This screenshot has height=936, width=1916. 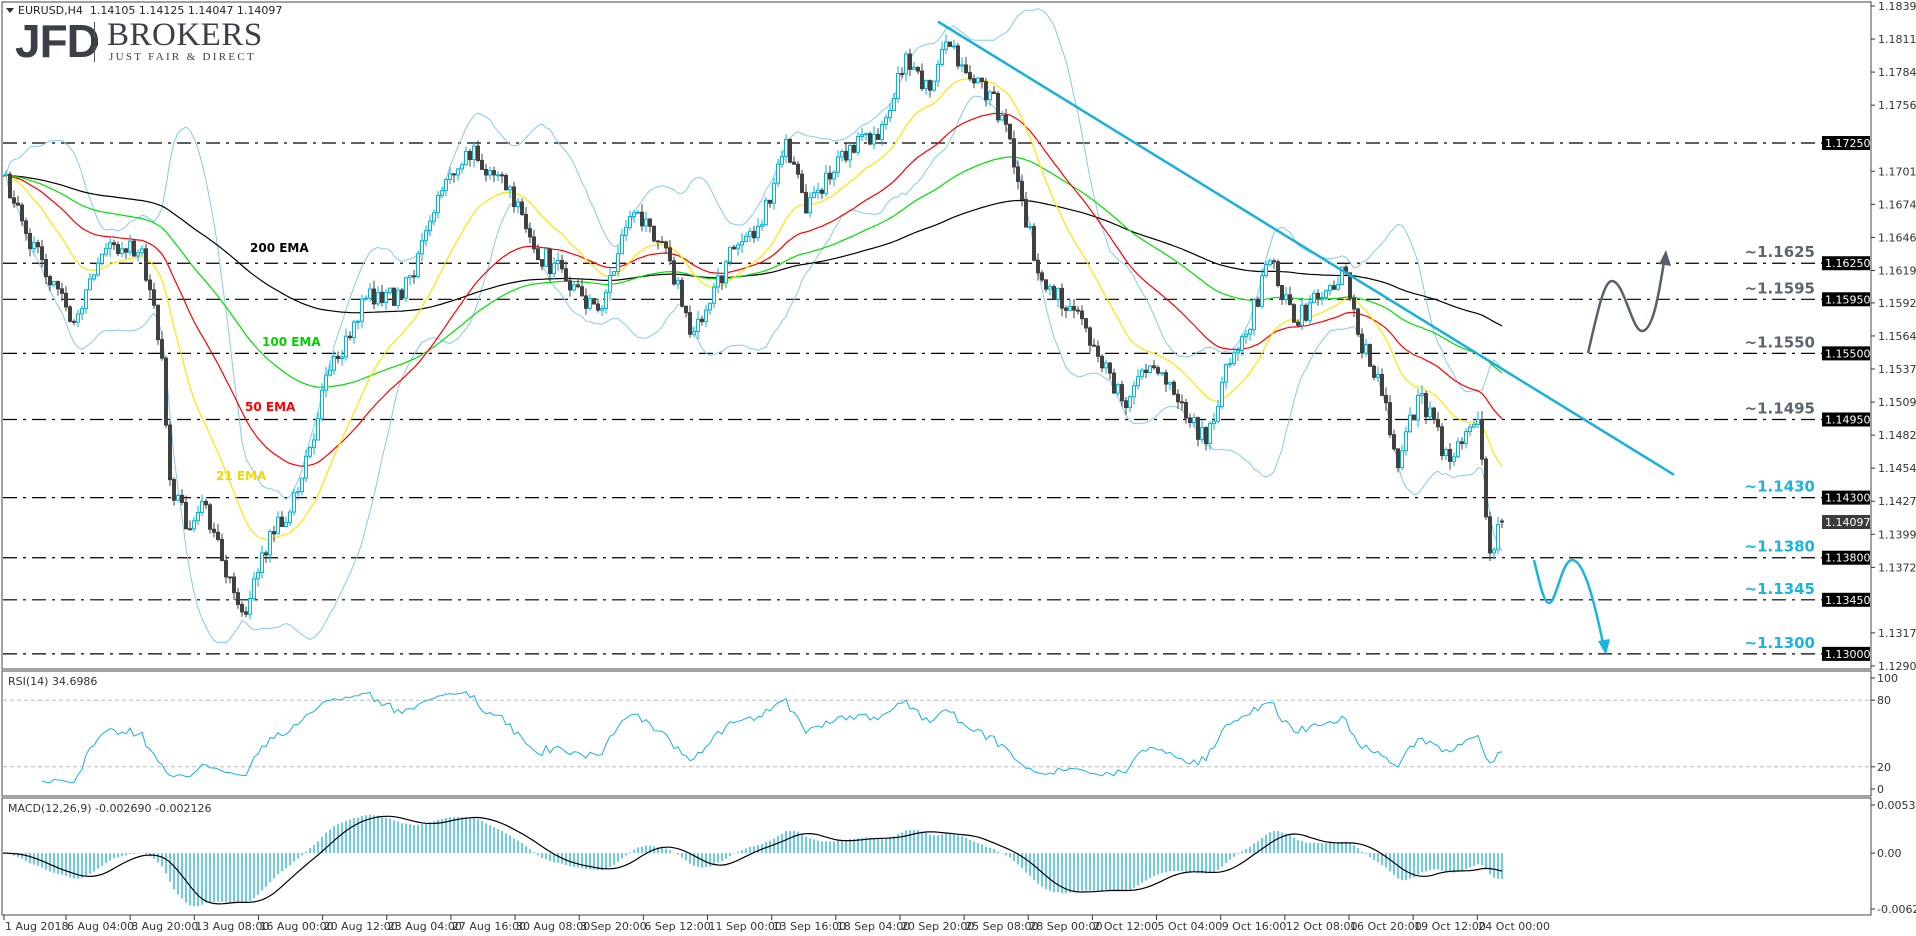 I want to click on price-tick-label: 1.17565, so click(x=1897, y=105).